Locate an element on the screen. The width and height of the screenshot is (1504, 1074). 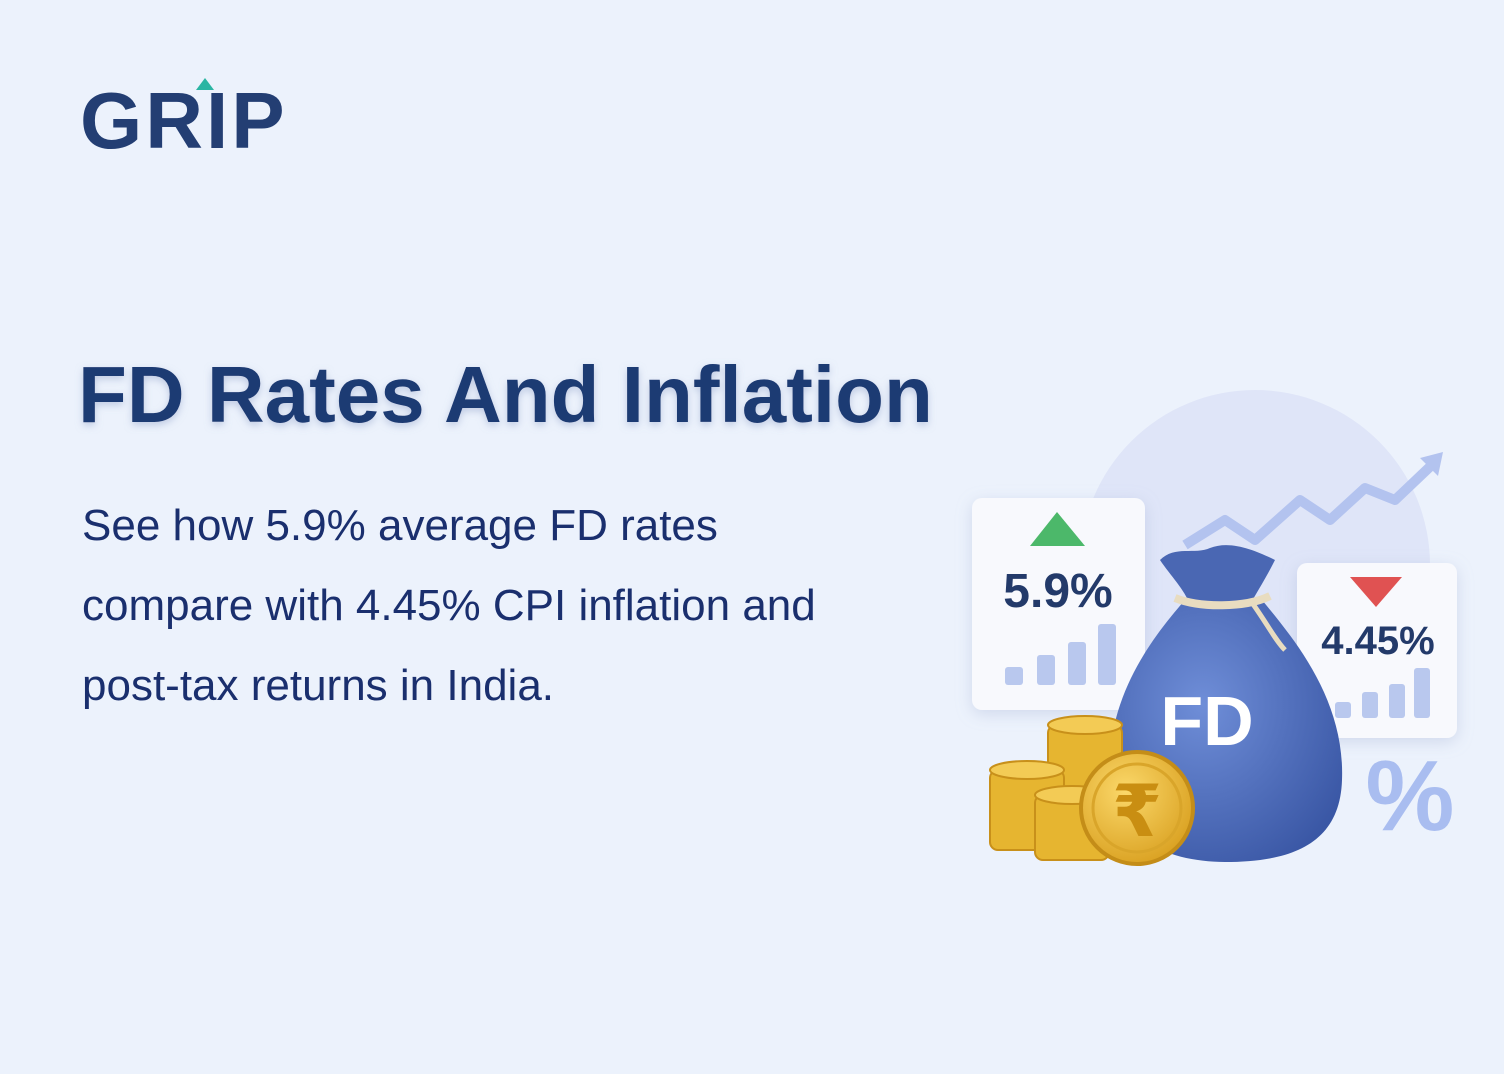
bag-rope-end is located at coordinates (1267, 625).